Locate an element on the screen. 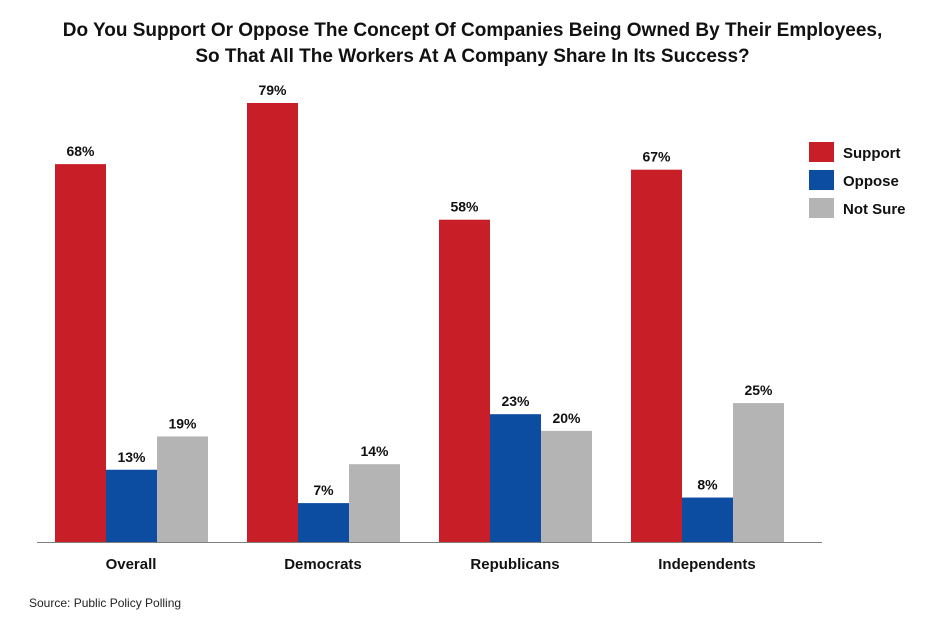  bar-independents-not-sure is located at coordinates (758, 472).